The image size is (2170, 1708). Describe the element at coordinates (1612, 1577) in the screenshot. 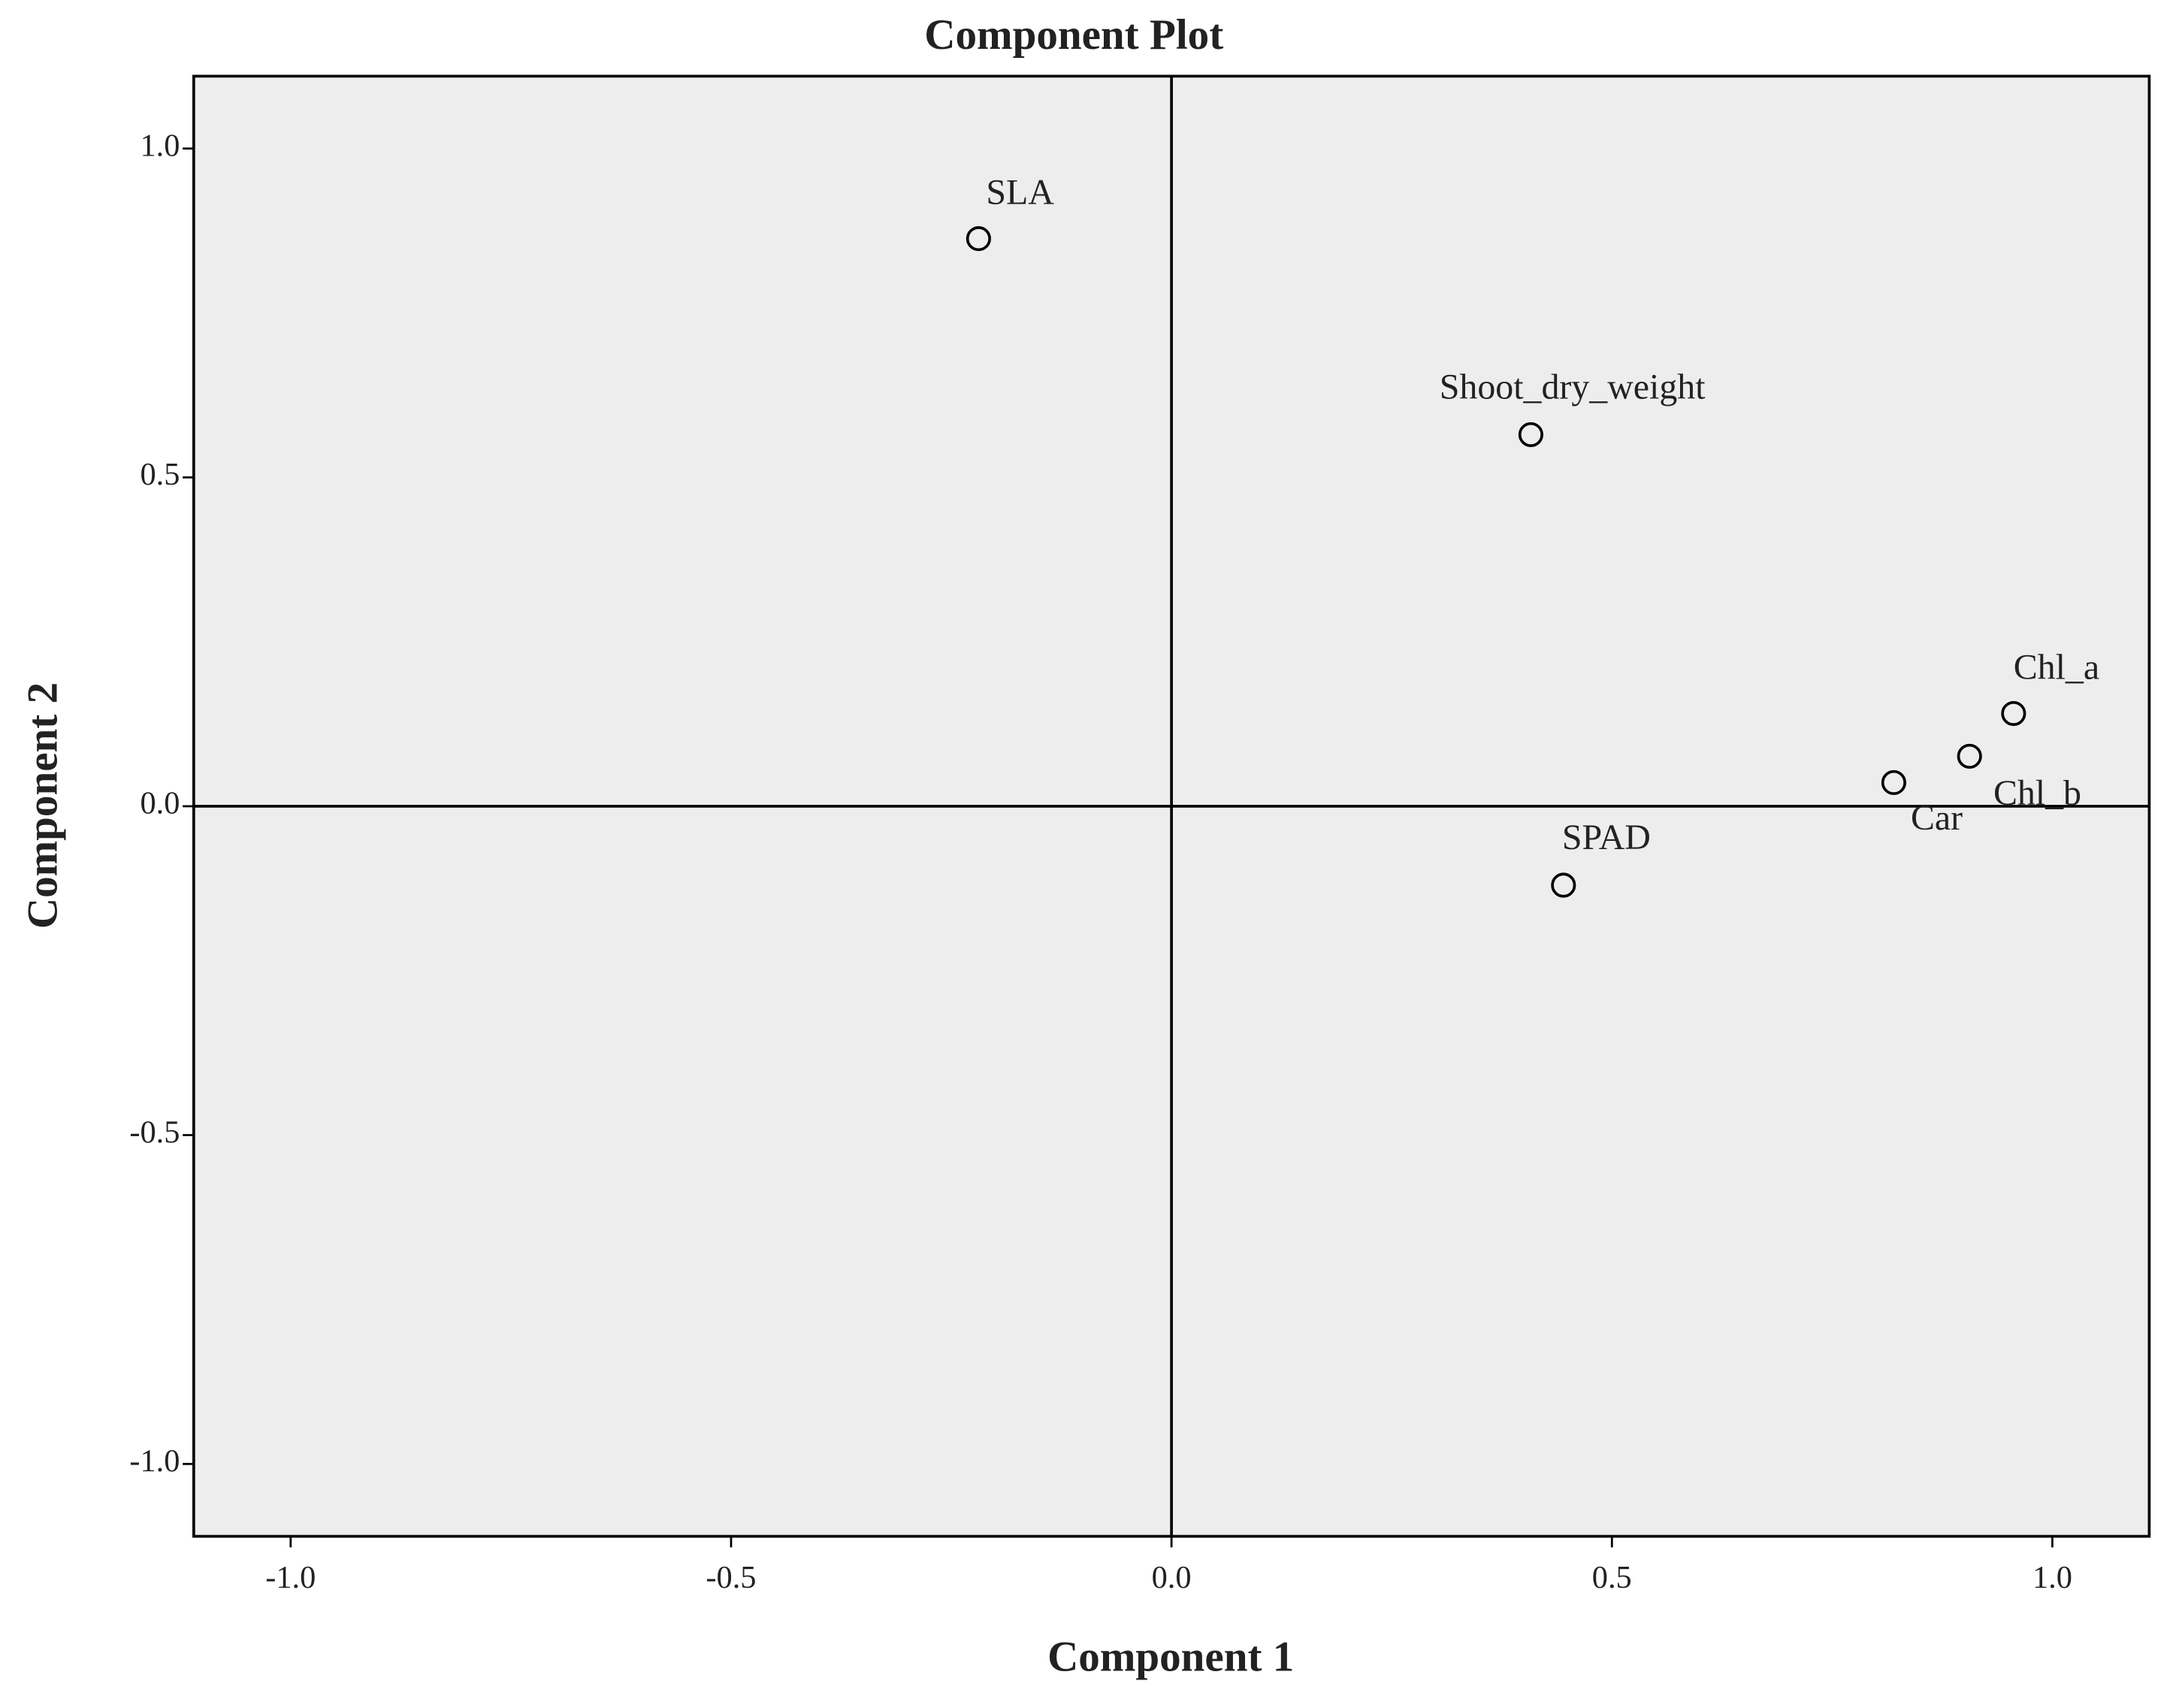

I see `x-tick-label: 0.5` at that location.